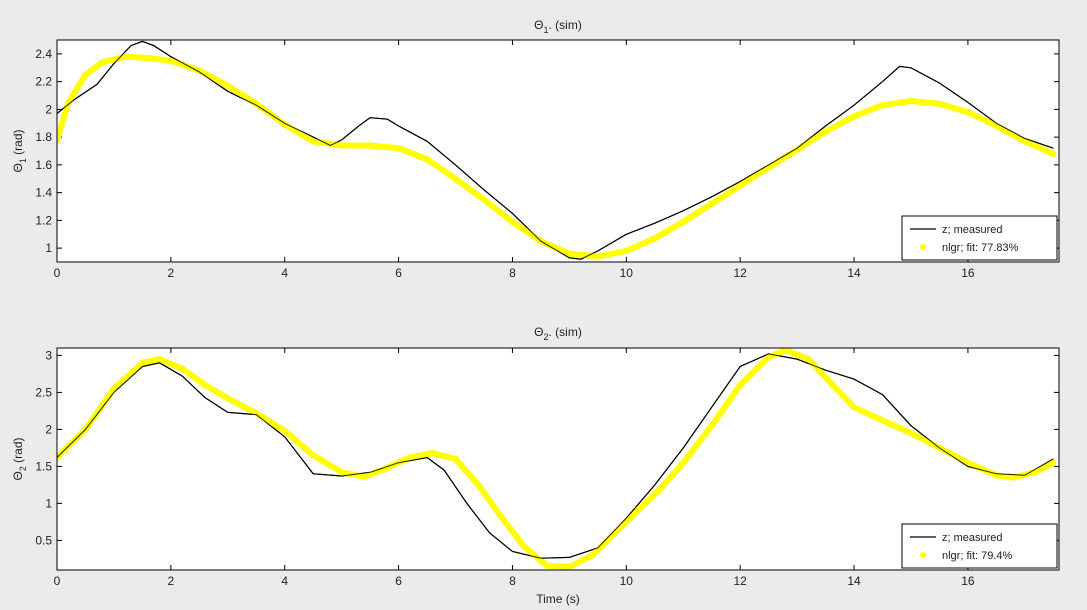  What do you see at coordinates (43, 165) in the screenshot?
I see `y-tick-label: 1.6` at bounding box center [43, 165].